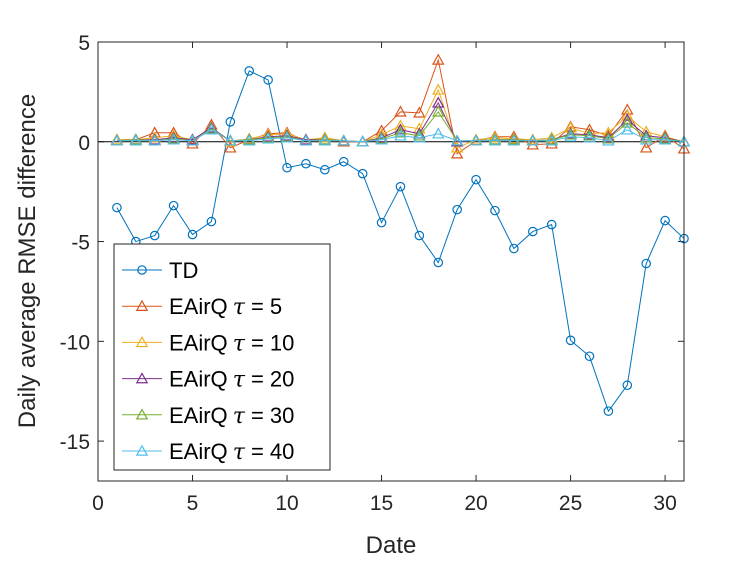 This screenshot has height=561, width=747. Describe the element at coordinates (664, 503) in the screenshot. I see `x-tick-label: 30` at that location.